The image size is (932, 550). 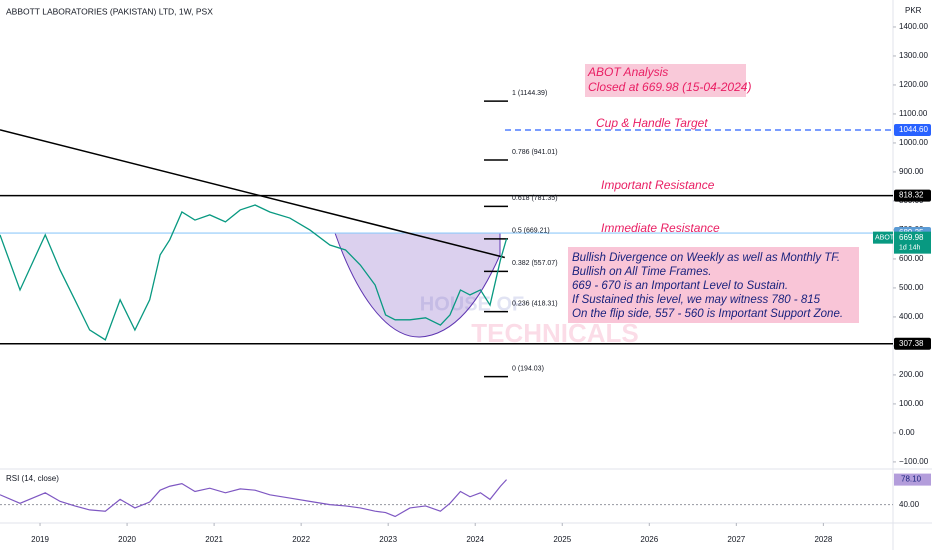 I want to click on x-tick-label: 2026, so click(x=649, y=539).